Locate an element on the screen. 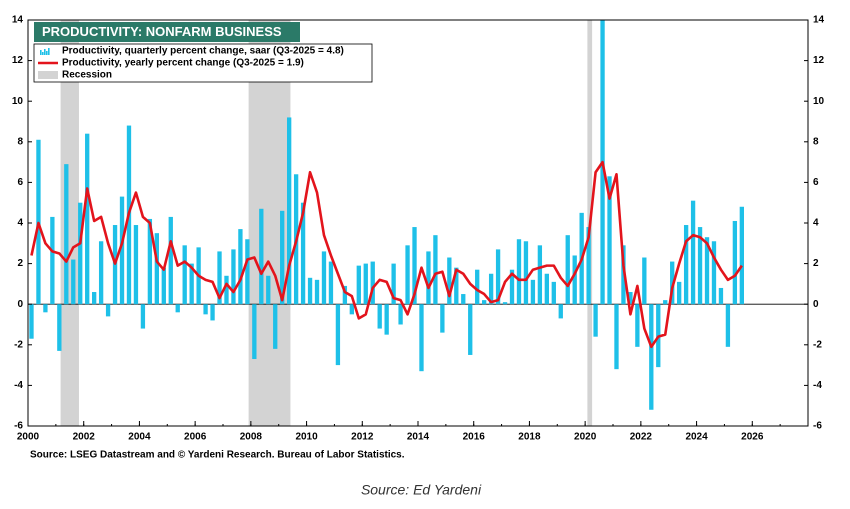 This screenshot has width=850, height=509. y-tick-label: -4 is located at coordinates (18, 385).